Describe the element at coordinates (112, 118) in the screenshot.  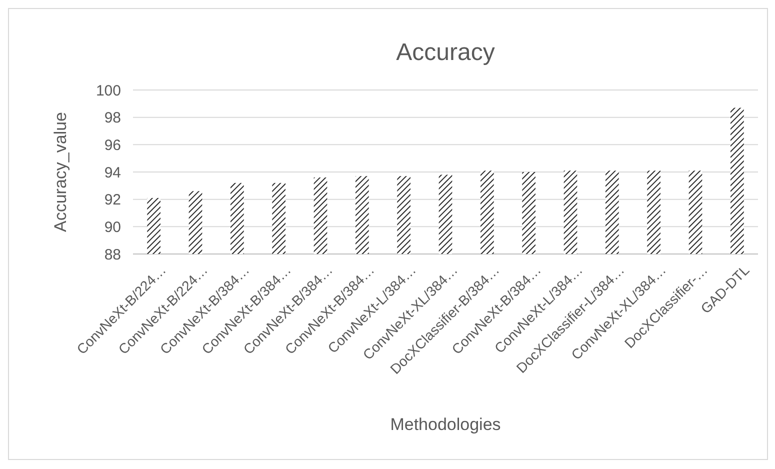
I see `y-tick-label: 98` at that location.